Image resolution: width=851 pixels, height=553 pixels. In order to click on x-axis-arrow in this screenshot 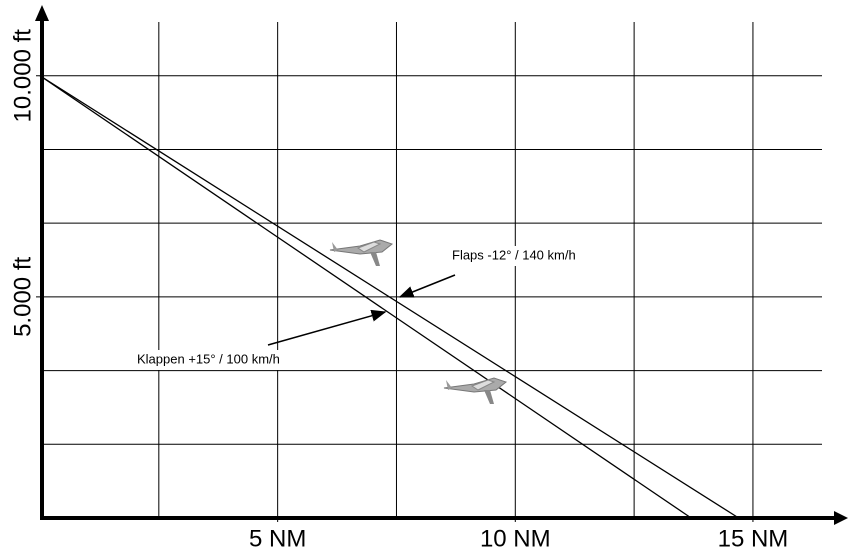, I will do `click(841, 518)`.